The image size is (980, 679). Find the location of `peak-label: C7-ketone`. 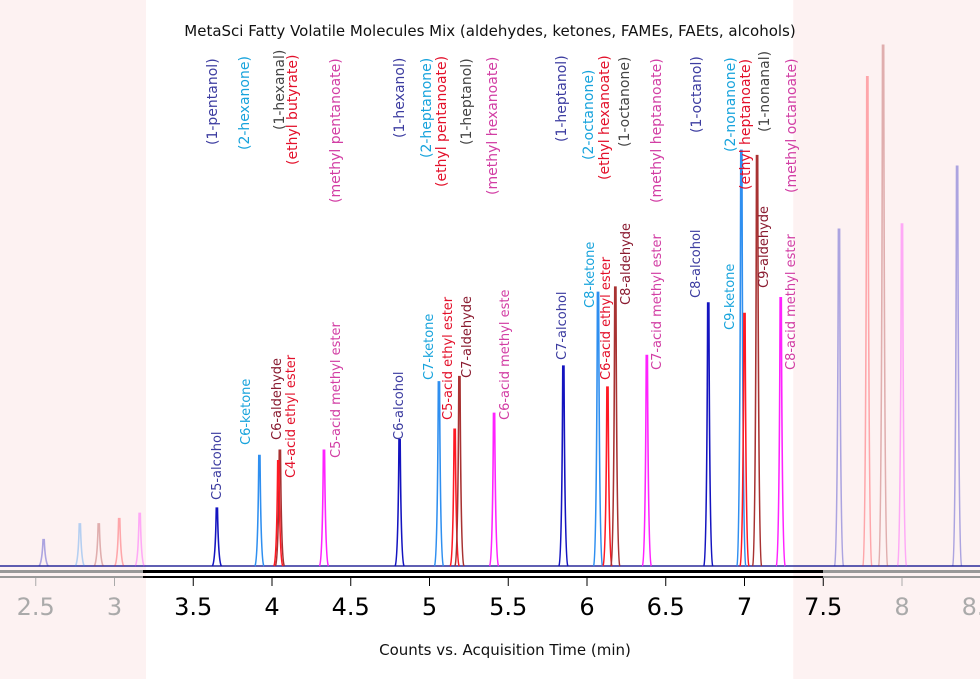

peak-label: C7-ketone is located at coordinates (429, 346).